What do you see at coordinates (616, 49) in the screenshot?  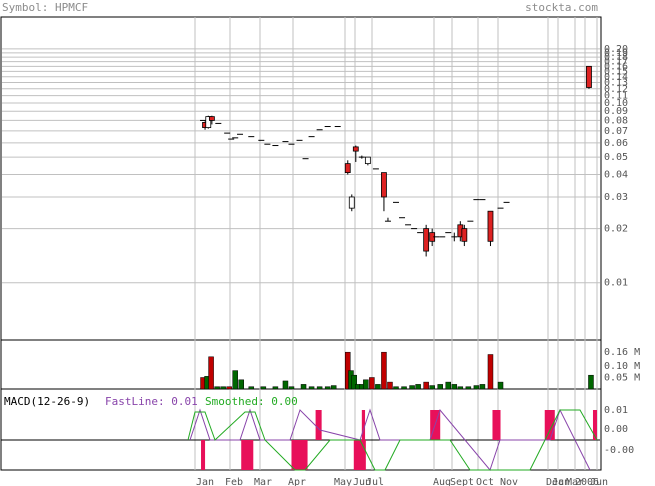 I see `price-tick-label: 0.20` at bounding box center [616, 49].